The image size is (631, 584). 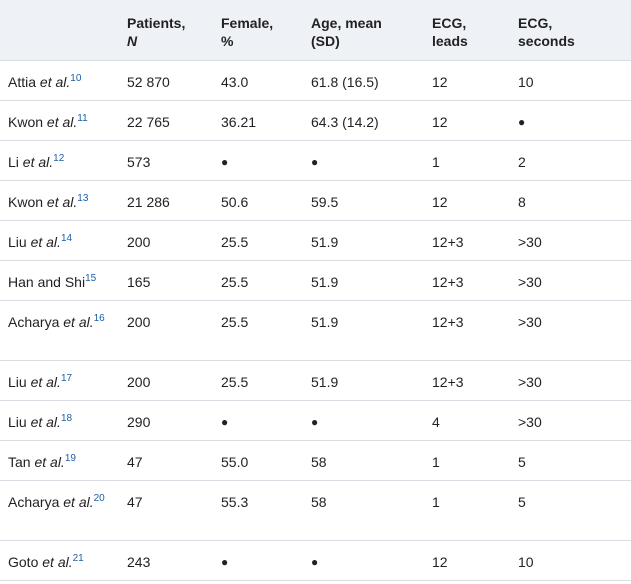 I want to click on age-cell: 64.3 (14.2), so click(x=345, y=121).